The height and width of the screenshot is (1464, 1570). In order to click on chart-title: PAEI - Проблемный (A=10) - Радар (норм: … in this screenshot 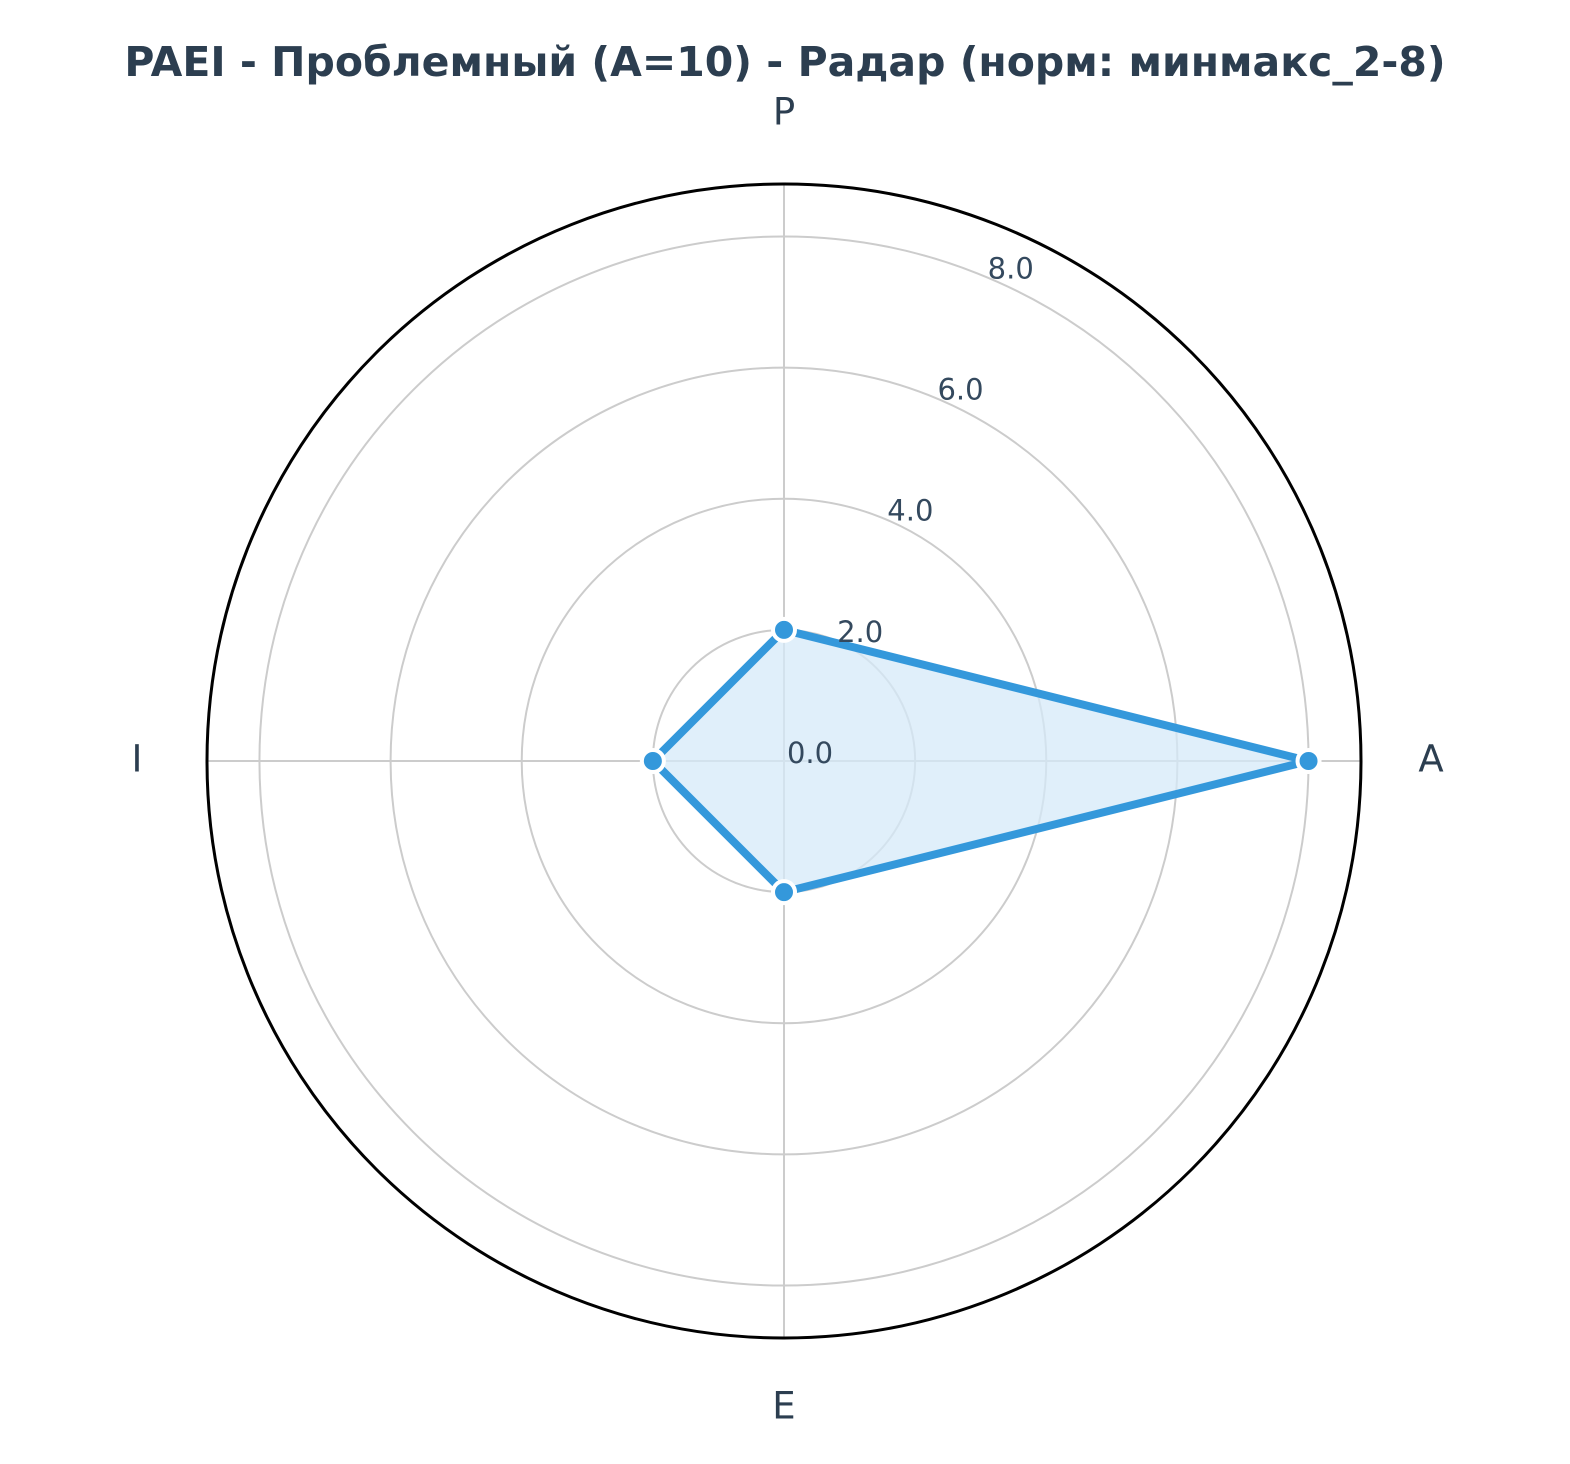, I will do `click(785, 62)`.